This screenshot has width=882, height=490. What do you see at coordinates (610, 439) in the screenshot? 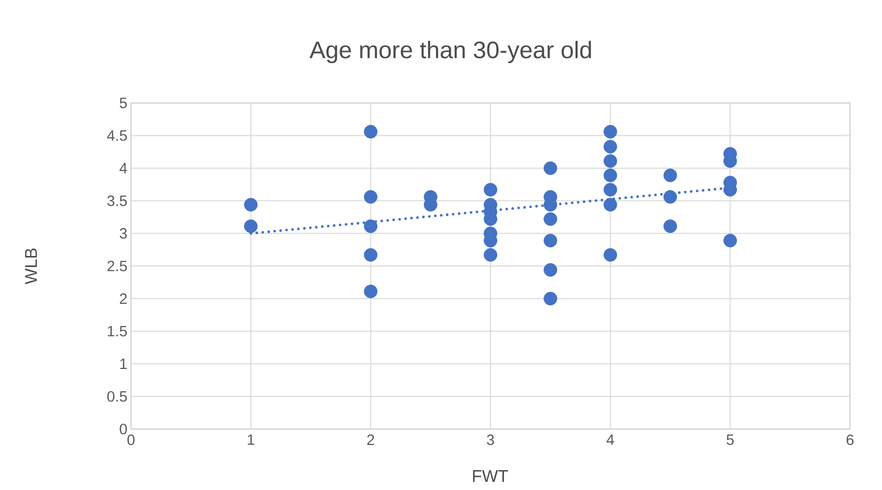
I see `x-tick-label: 4` at bounding box center [610, 439].